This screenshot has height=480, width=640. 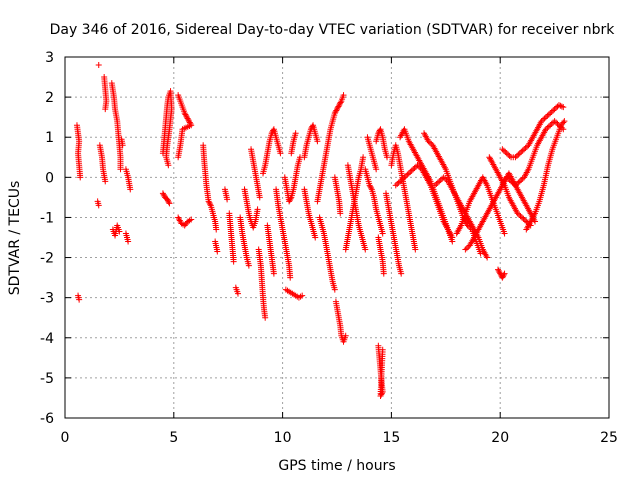 I want to click on x-tick-label: 25, so click(x=609, y=438).